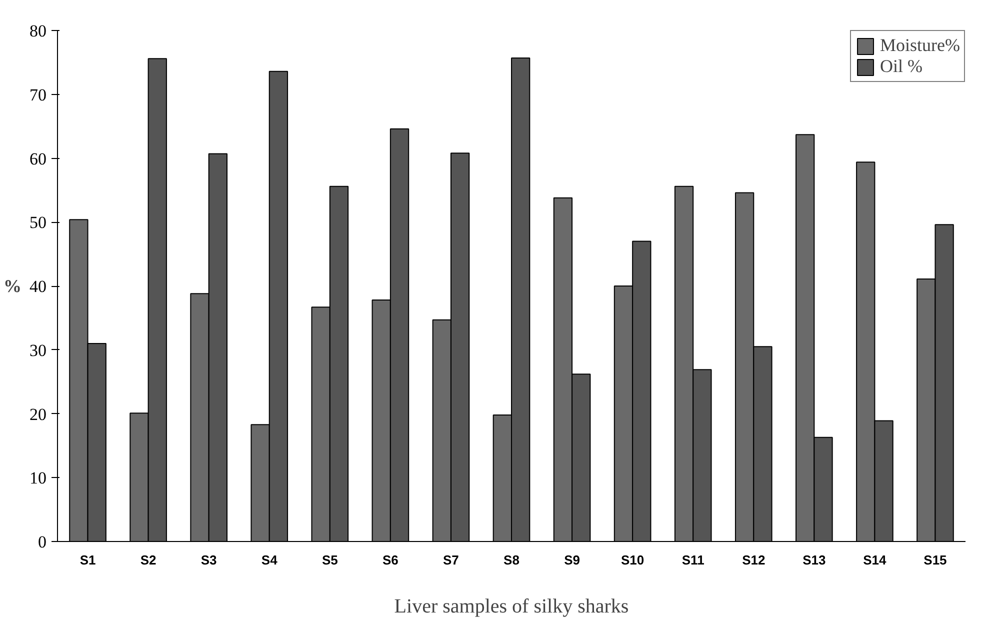 The width and height of the screenshot is (992, 627). I want to click on x-tick-label: S7, so click(451, 560).